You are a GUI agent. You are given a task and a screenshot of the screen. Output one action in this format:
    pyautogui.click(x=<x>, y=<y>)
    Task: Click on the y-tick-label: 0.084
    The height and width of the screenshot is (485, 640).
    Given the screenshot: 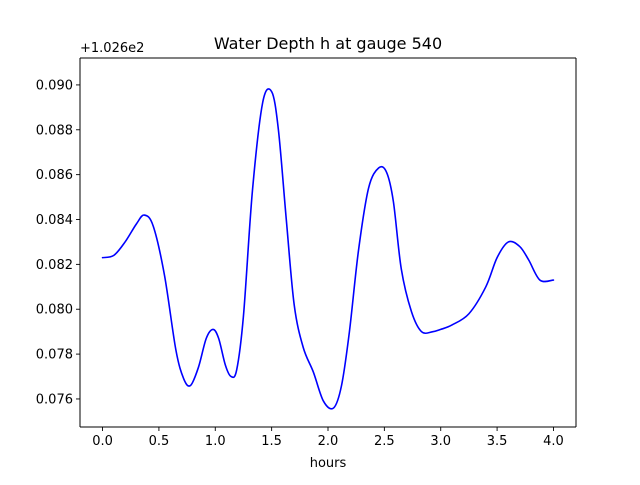 What is the action you would take?
    pyautogui.click(x=54, y=220)
    